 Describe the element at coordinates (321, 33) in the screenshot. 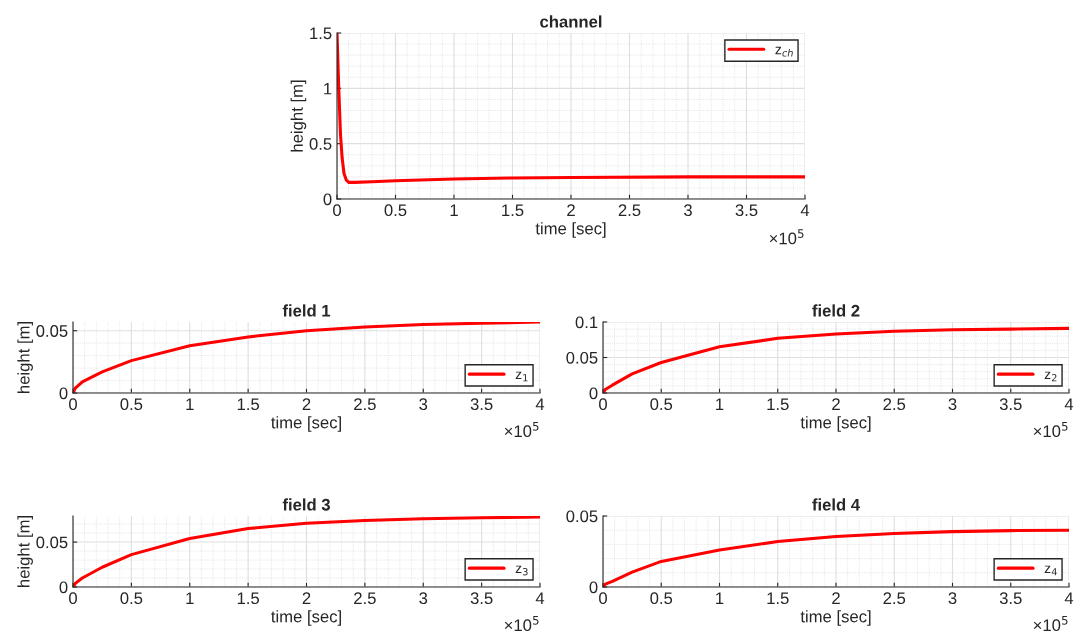

I see `y-tick-label: 1.5` at that location.